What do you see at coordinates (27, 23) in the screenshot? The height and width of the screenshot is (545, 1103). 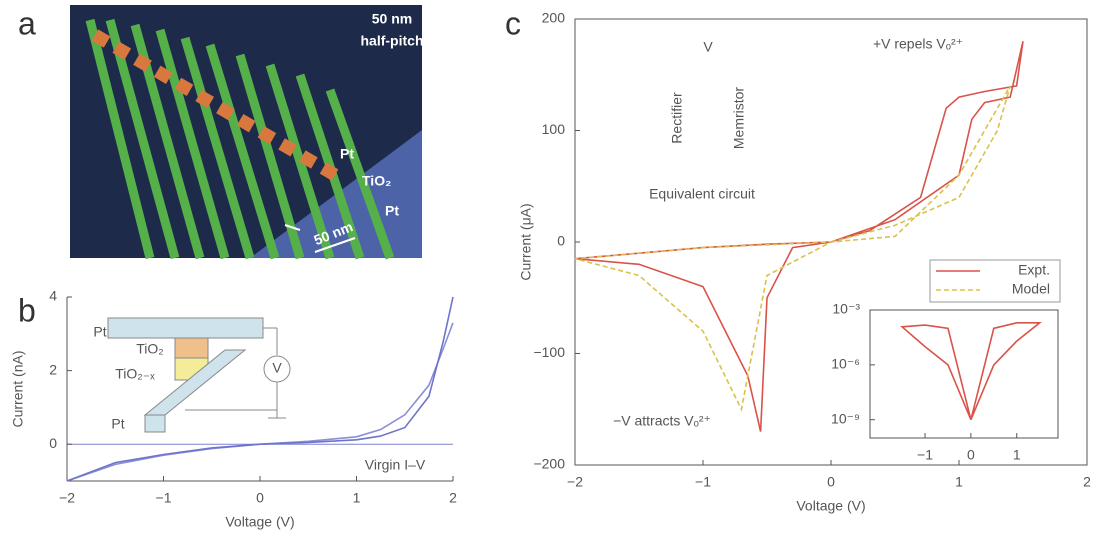 I see `panel-label: a` at bounding box center [27, 23].